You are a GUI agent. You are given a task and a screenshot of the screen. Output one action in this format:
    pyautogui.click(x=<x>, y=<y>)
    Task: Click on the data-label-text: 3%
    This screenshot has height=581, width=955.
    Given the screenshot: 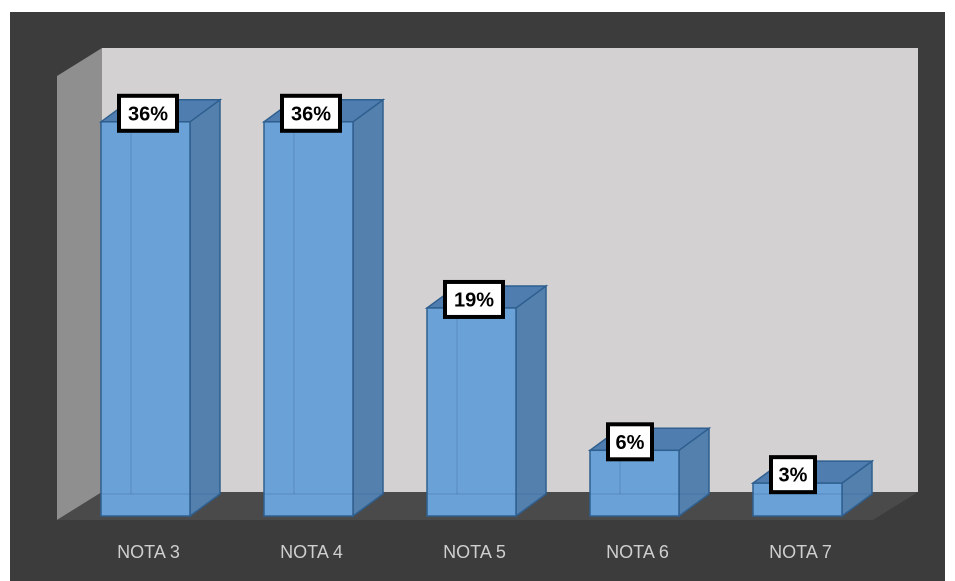 What is the action you would take?
    pyautogui.click(x=793, y=476)
    